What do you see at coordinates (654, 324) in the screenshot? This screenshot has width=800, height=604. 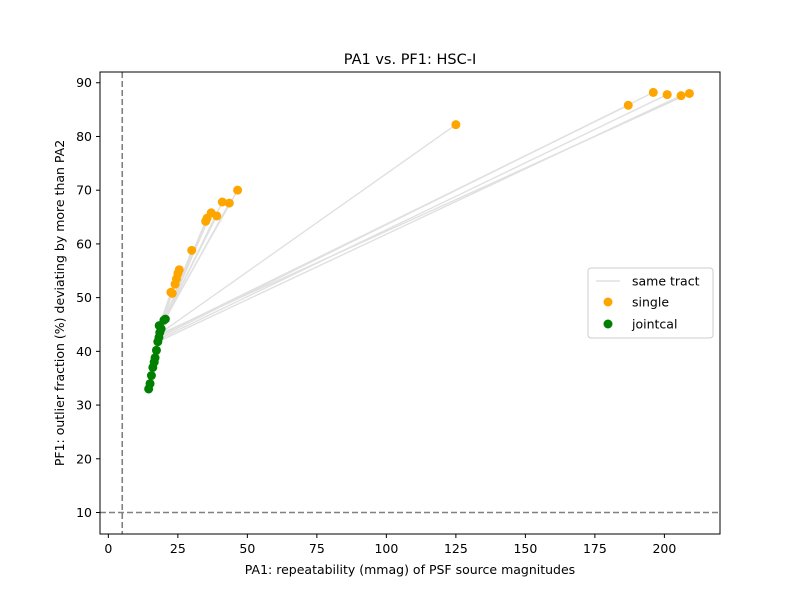 I see `legend-entry-label: jointcal` at bounding box center [654, 324].